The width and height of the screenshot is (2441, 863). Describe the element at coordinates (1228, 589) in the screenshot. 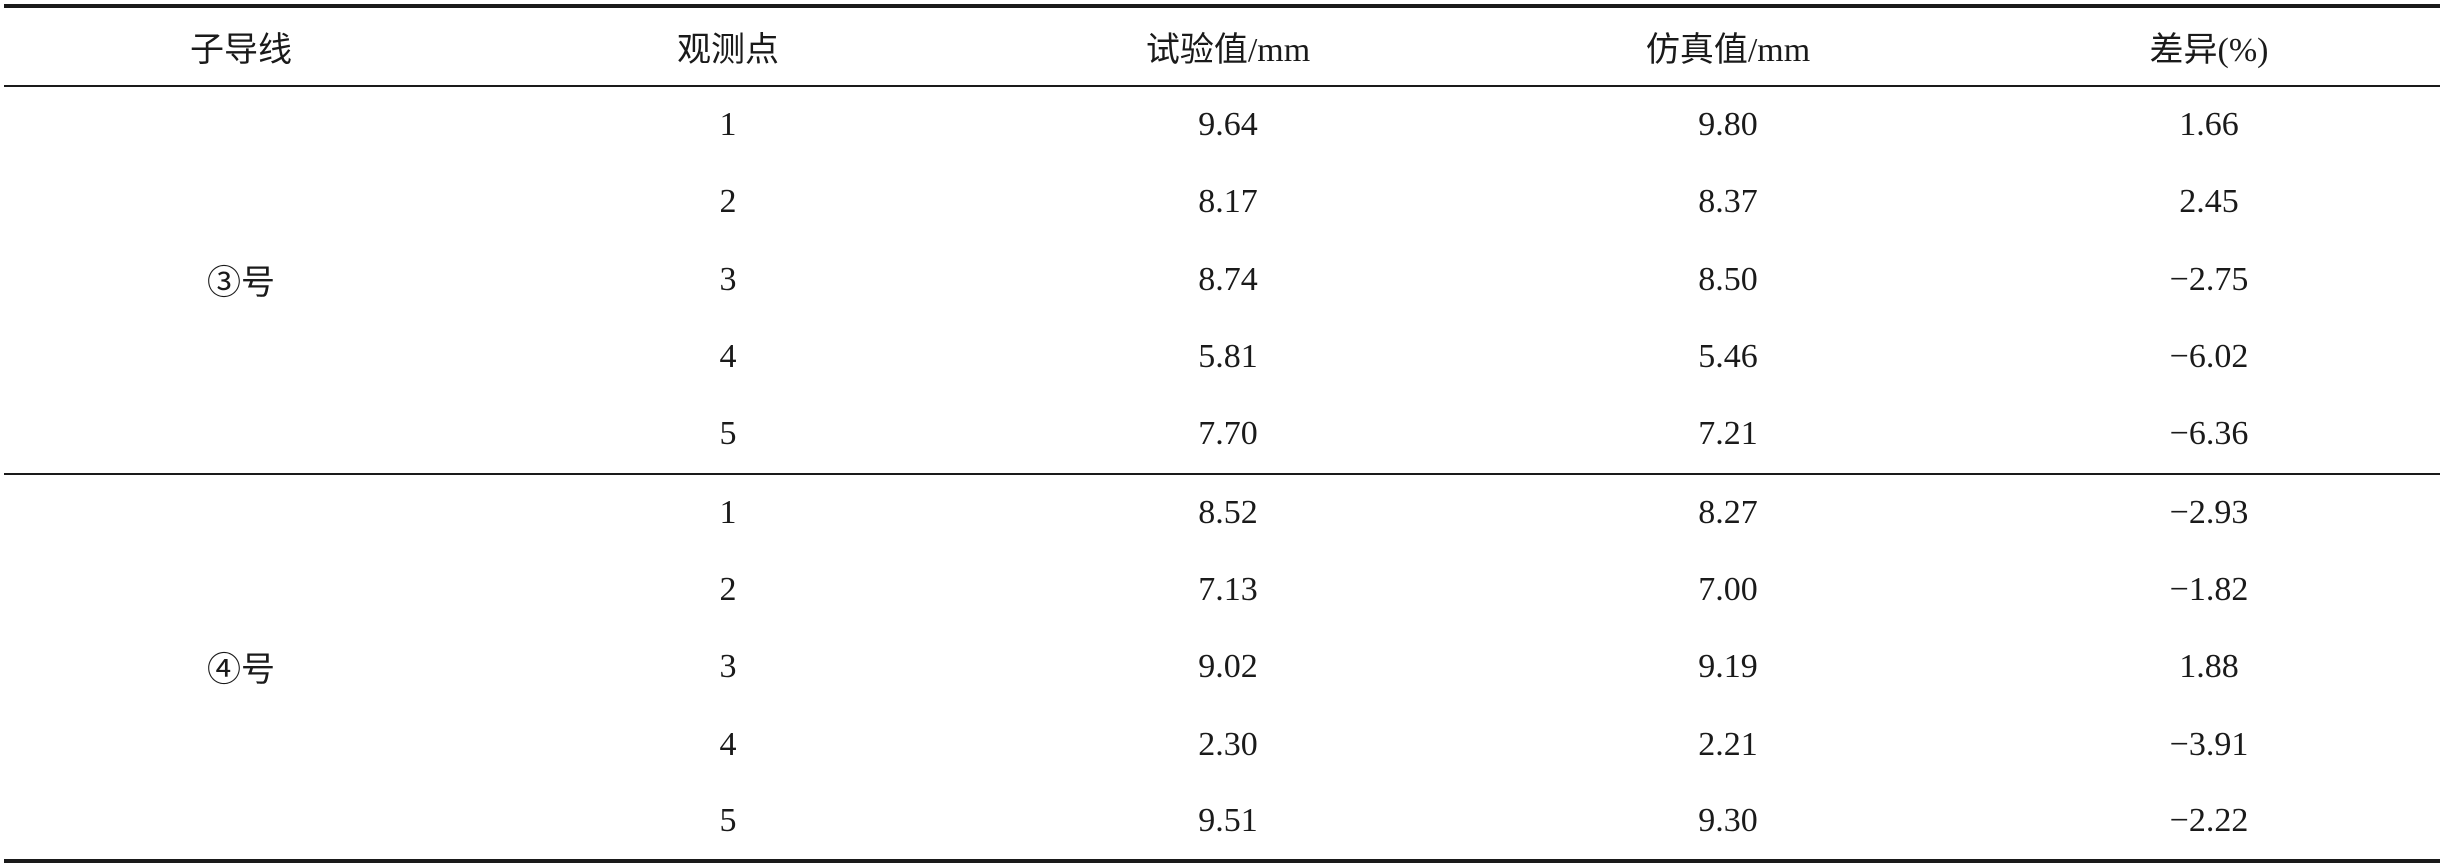

I see `cell-test-value: 7.13` at that location.